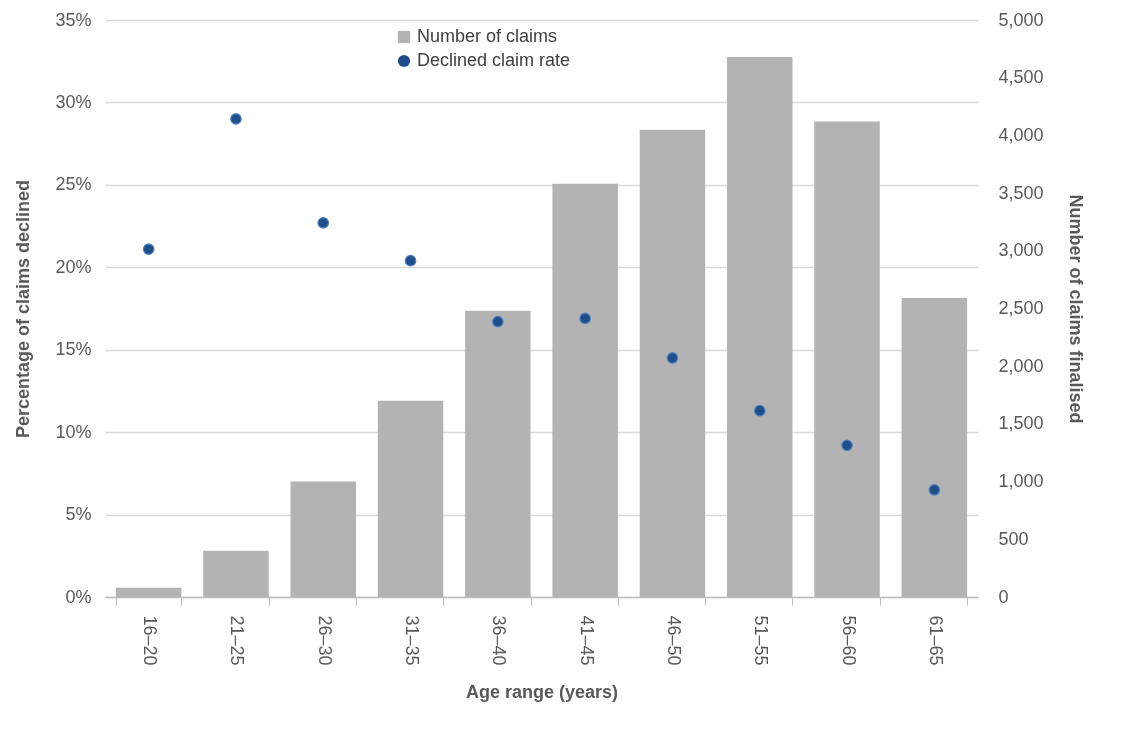  Describe the element at coordinates (586, 640) in the screenshot. I see `x-tick-label: 41–45` at that location.